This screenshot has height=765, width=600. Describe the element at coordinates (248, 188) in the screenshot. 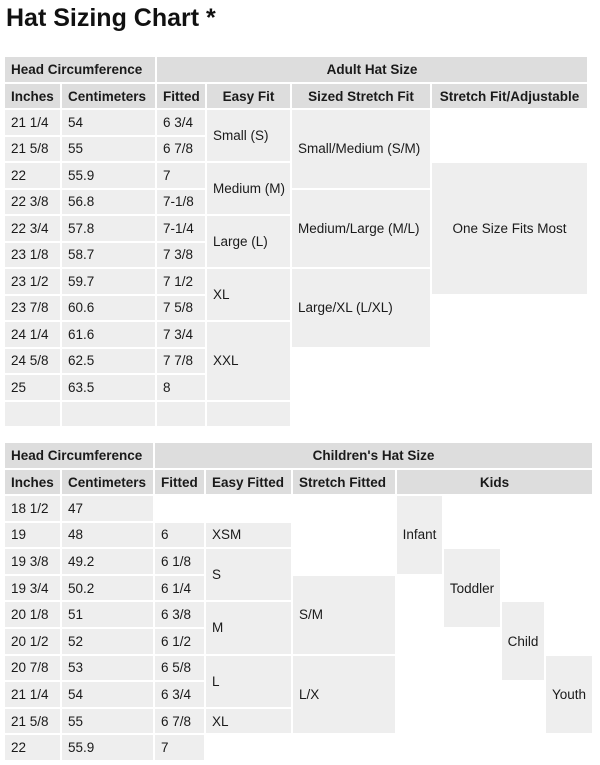

I see `cell-easy-fit: Medium (M)` at that location.